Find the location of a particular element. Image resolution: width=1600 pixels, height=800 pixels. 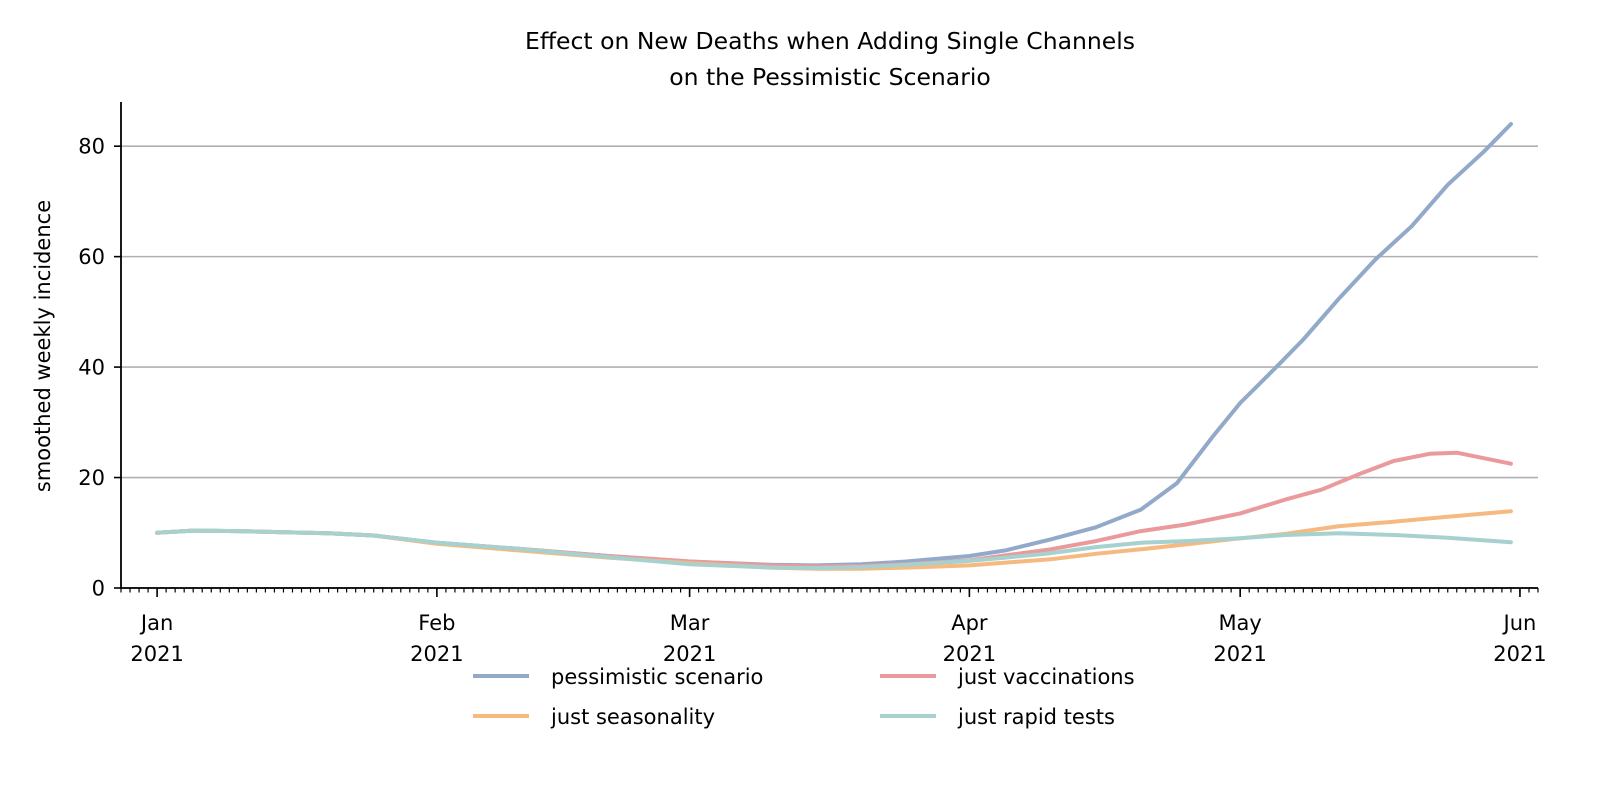

x-tick-label-month: Jan is located at coordinates (156, 623).